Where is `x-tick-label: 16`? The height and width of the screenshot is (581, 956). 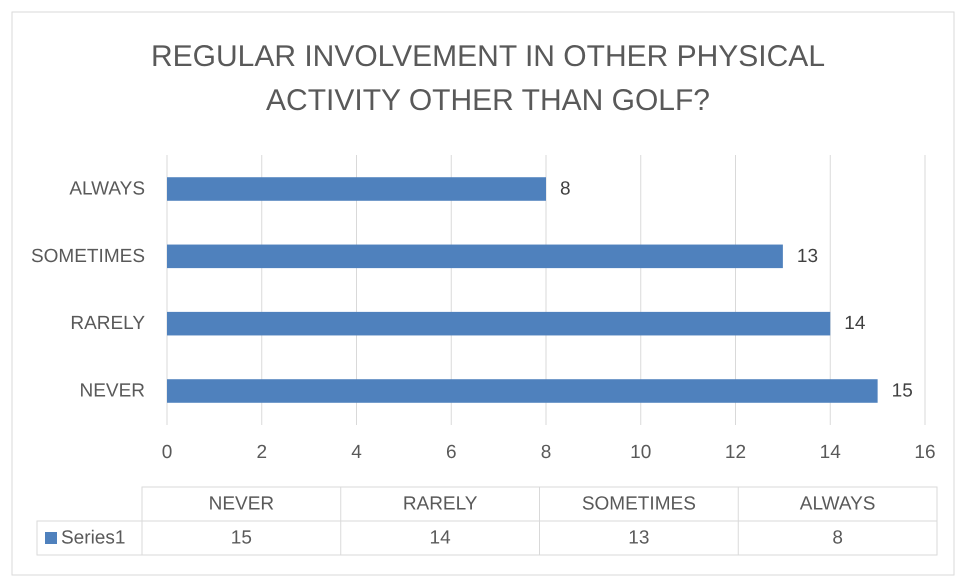 x-tick-label: 16 is located at coordinates (925, 452).